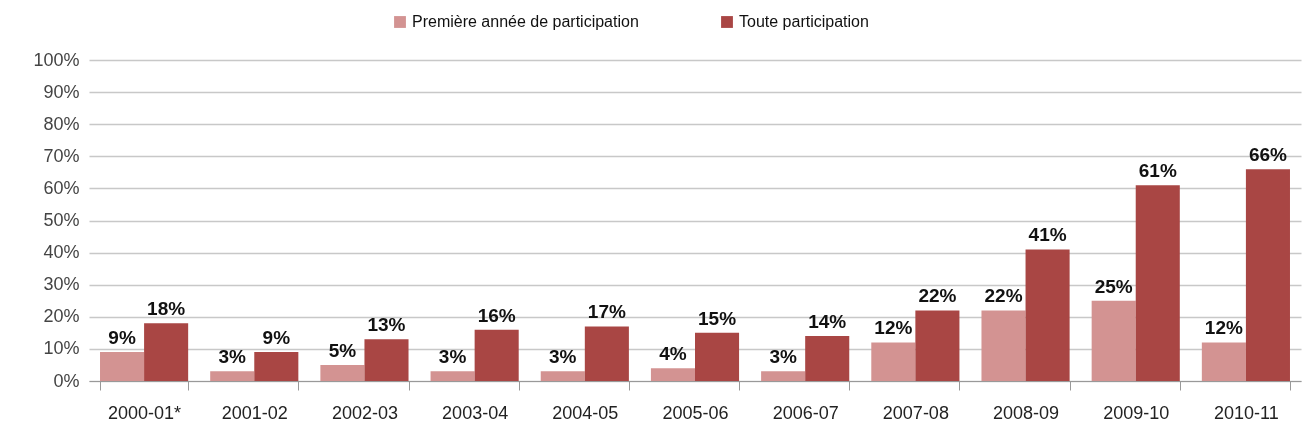  I want to click on legend-label: Première année de participation, so click(525, 21).